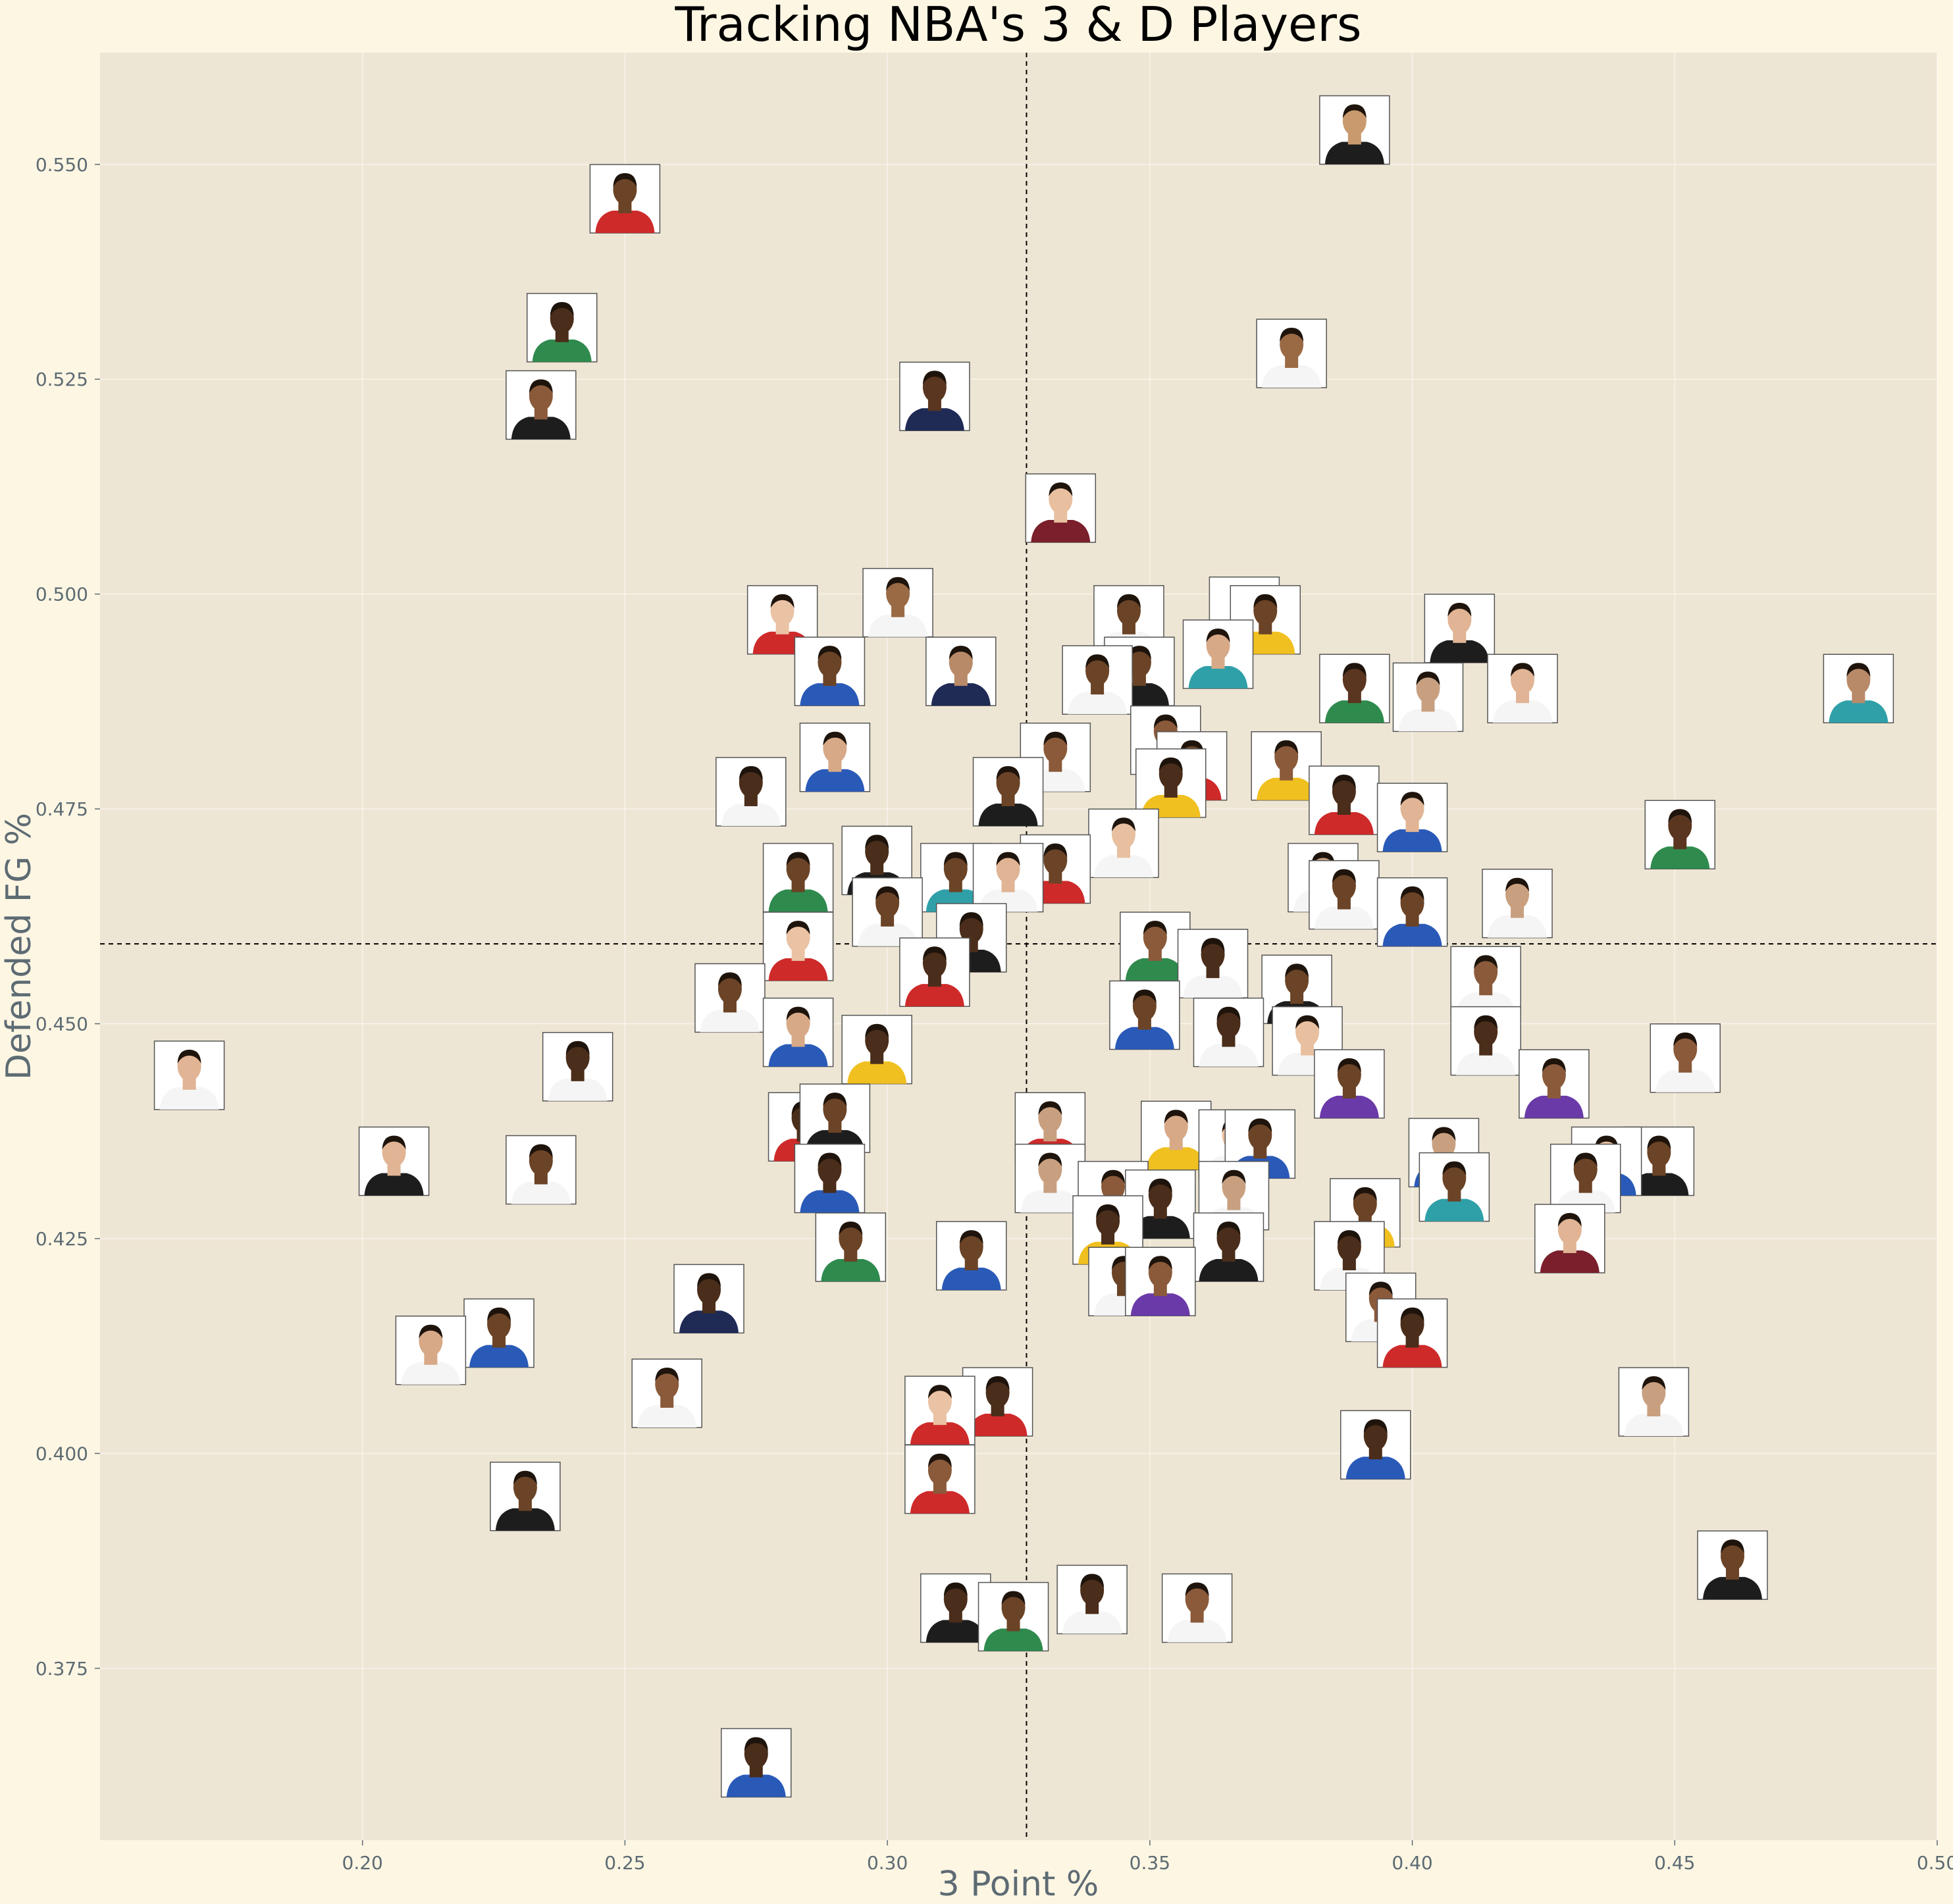  I want to click on chart-title: Tracking NBA's 3 & D Players, so click(1018, 26).